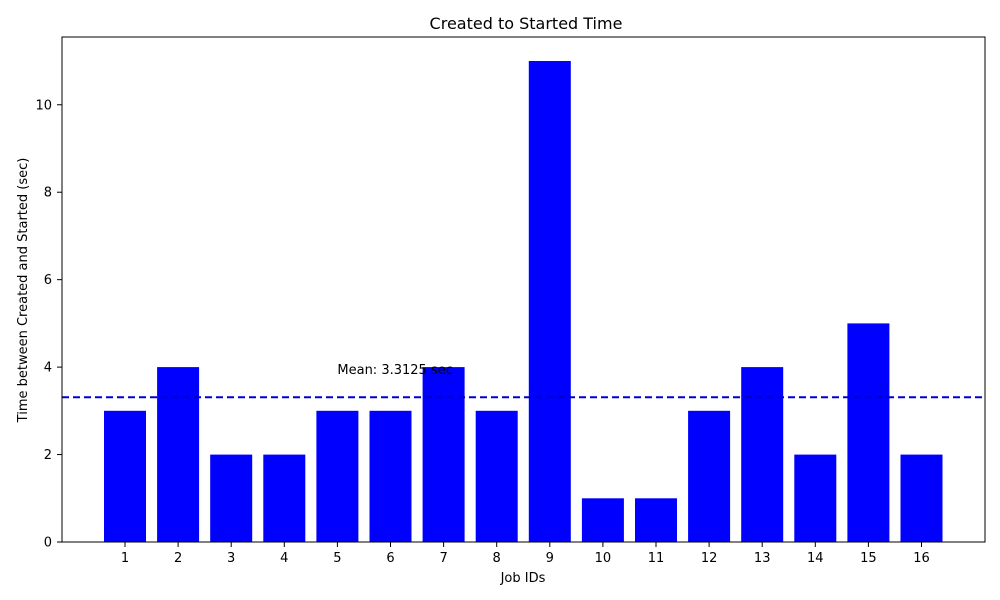 The height and width of the screenshot is (600, 1000). I want to click on x-tick-label: 8, so click(497, 558).